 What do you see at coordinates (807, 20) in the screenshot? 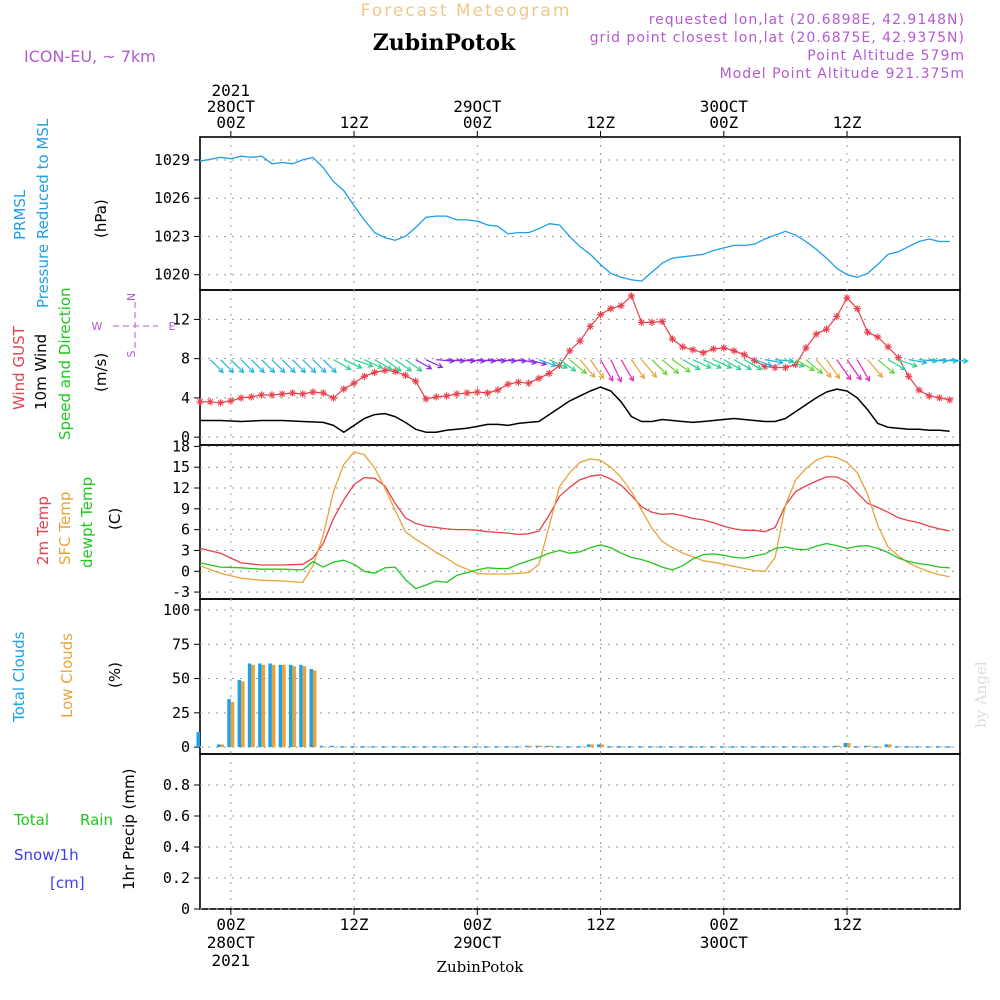
I see `requested-coords: requested lon,lat (20.6898E, 42.9148N)` at bounding box center [807, 20].